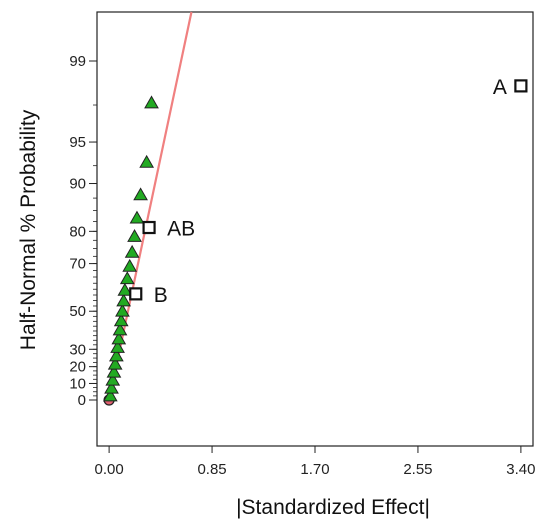 This screenshot has height=528, width=550. I want to click on y-tick-label: 10, so click(77, 383).